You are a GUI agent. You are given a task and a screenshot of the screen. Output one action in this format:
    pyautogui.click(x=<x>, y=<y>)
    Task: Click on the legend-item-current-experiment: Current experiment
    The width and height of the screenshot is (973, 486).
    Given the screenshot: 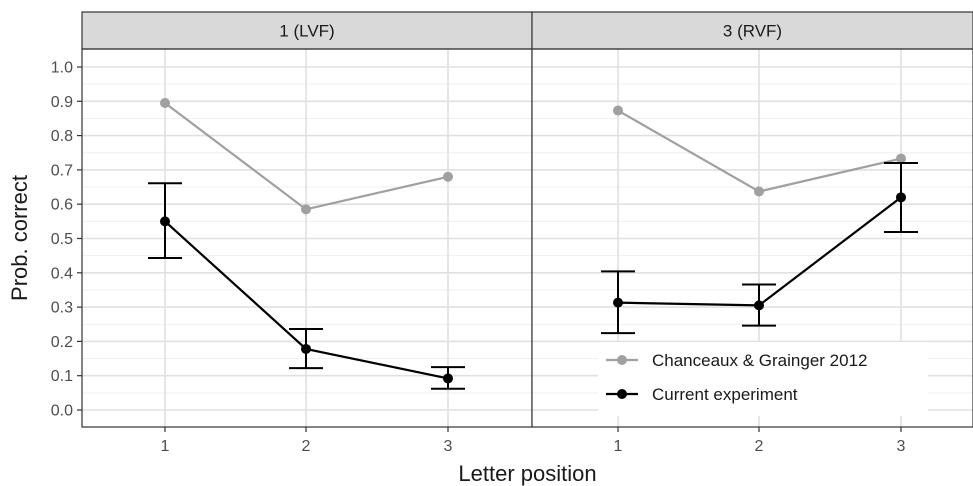 What is the action you would take?
    pyautogui.click(x=702, y=394)
    